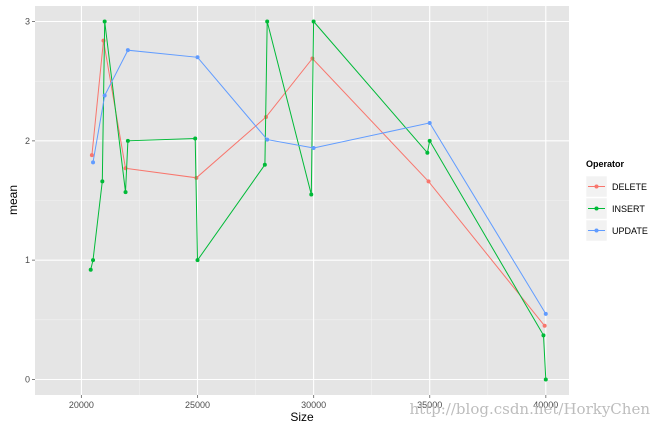 The image size is (660, 430). I want to click on x-tick-label: 35000, so click(429, 405).